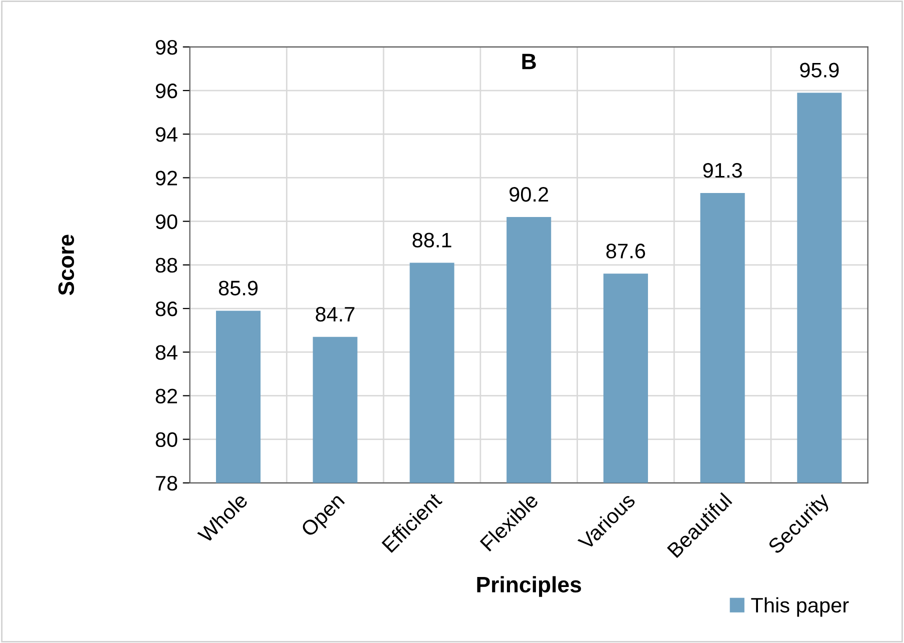 Image resolution: width=904 pixels, height=643 pixels. I want to click on data-label: 85.9, so click(238, 288).